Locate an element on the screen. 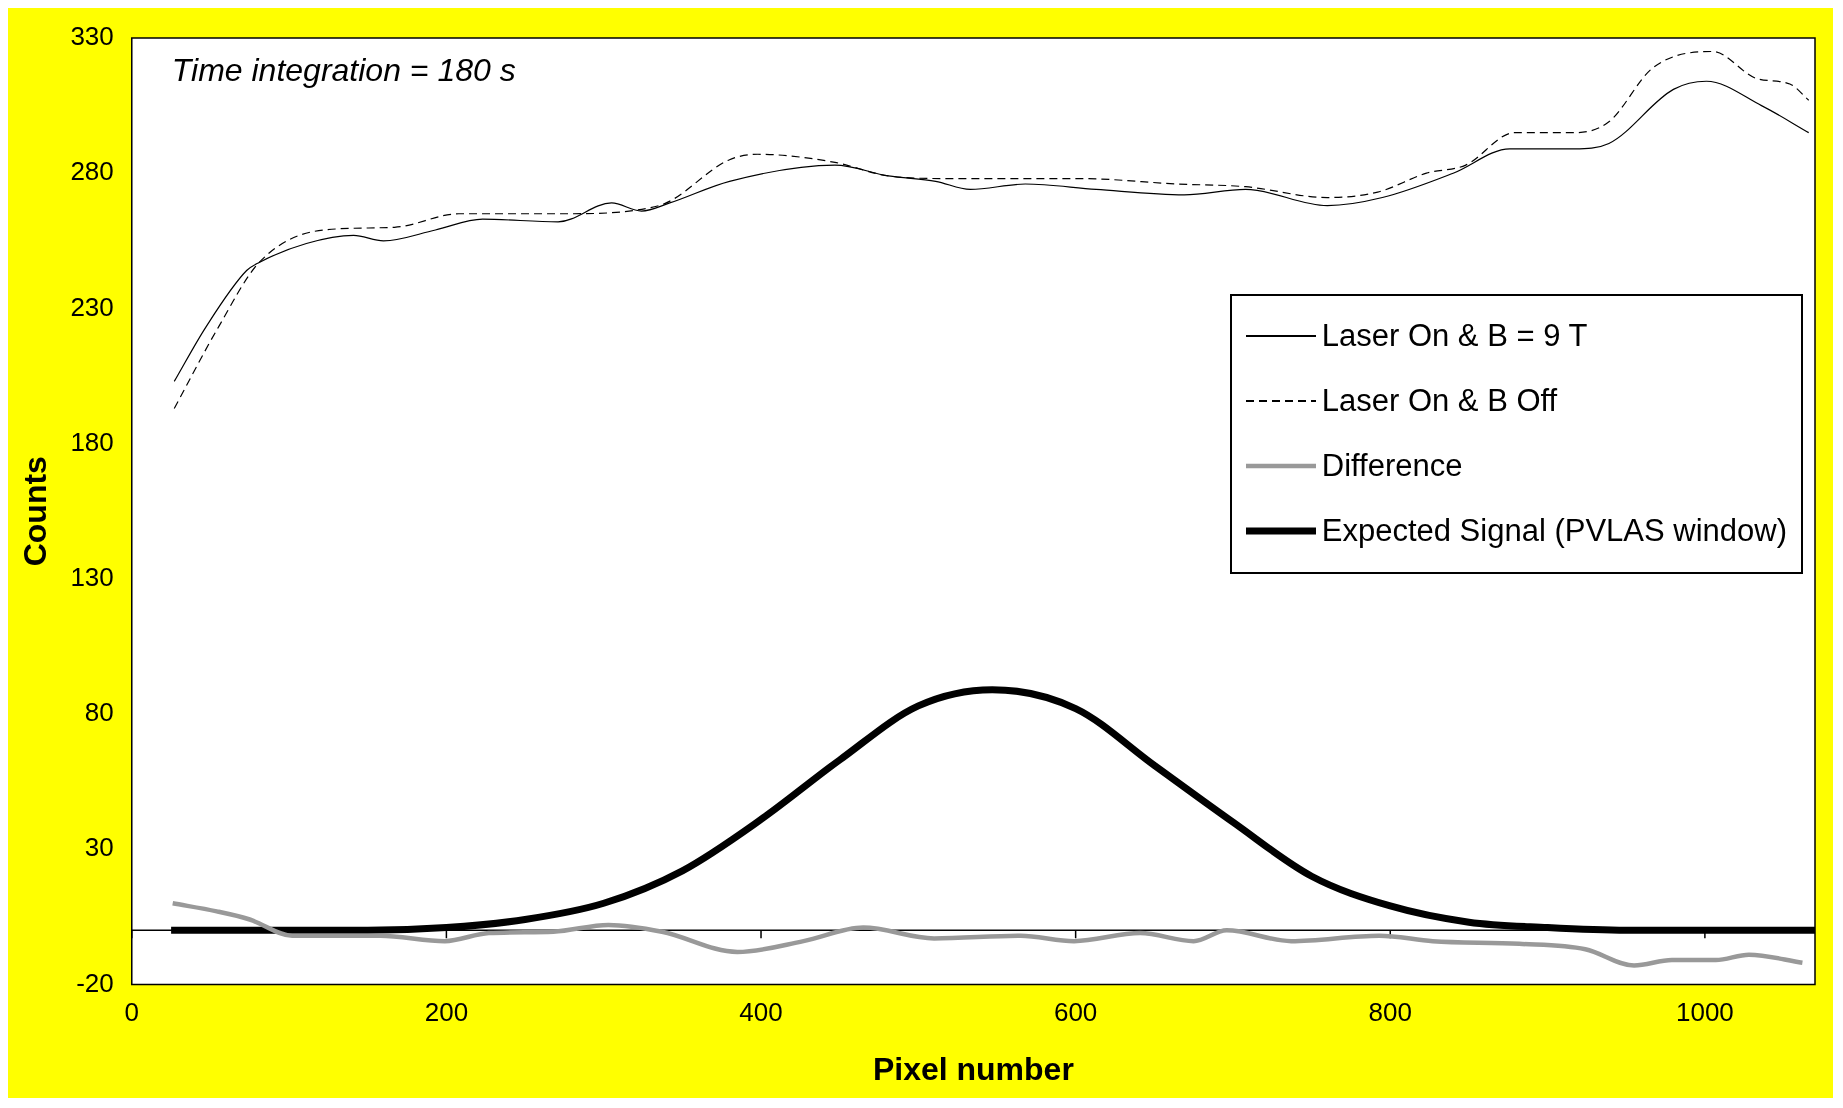 The height and width of the screenshot is (1108, 1843). y-tick-label: 280 is located at coordinates (92, 171).